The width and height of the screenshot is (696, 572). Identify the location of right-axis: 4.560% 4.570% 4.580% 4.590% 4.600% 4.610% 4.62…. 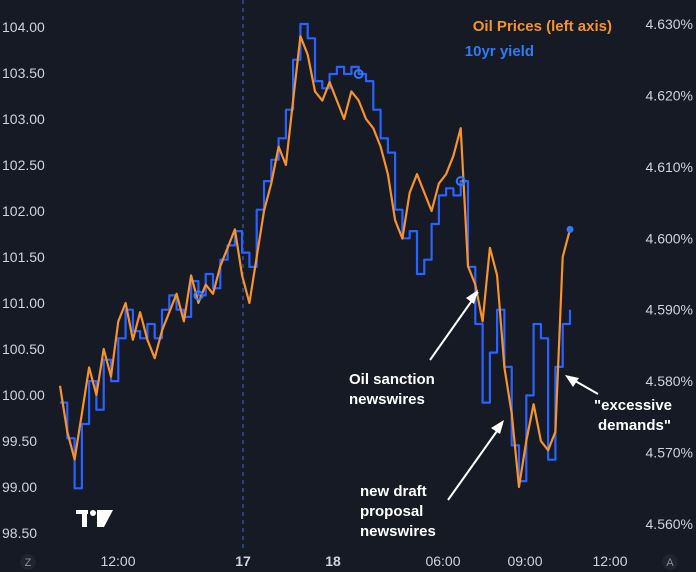
(669, 274).